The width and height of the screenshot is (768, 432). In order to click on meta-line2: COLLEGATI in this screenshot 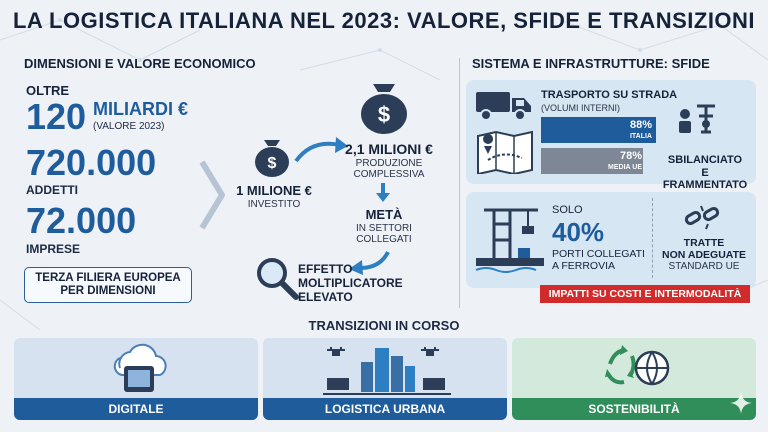, I will do `click(384, 239)`.